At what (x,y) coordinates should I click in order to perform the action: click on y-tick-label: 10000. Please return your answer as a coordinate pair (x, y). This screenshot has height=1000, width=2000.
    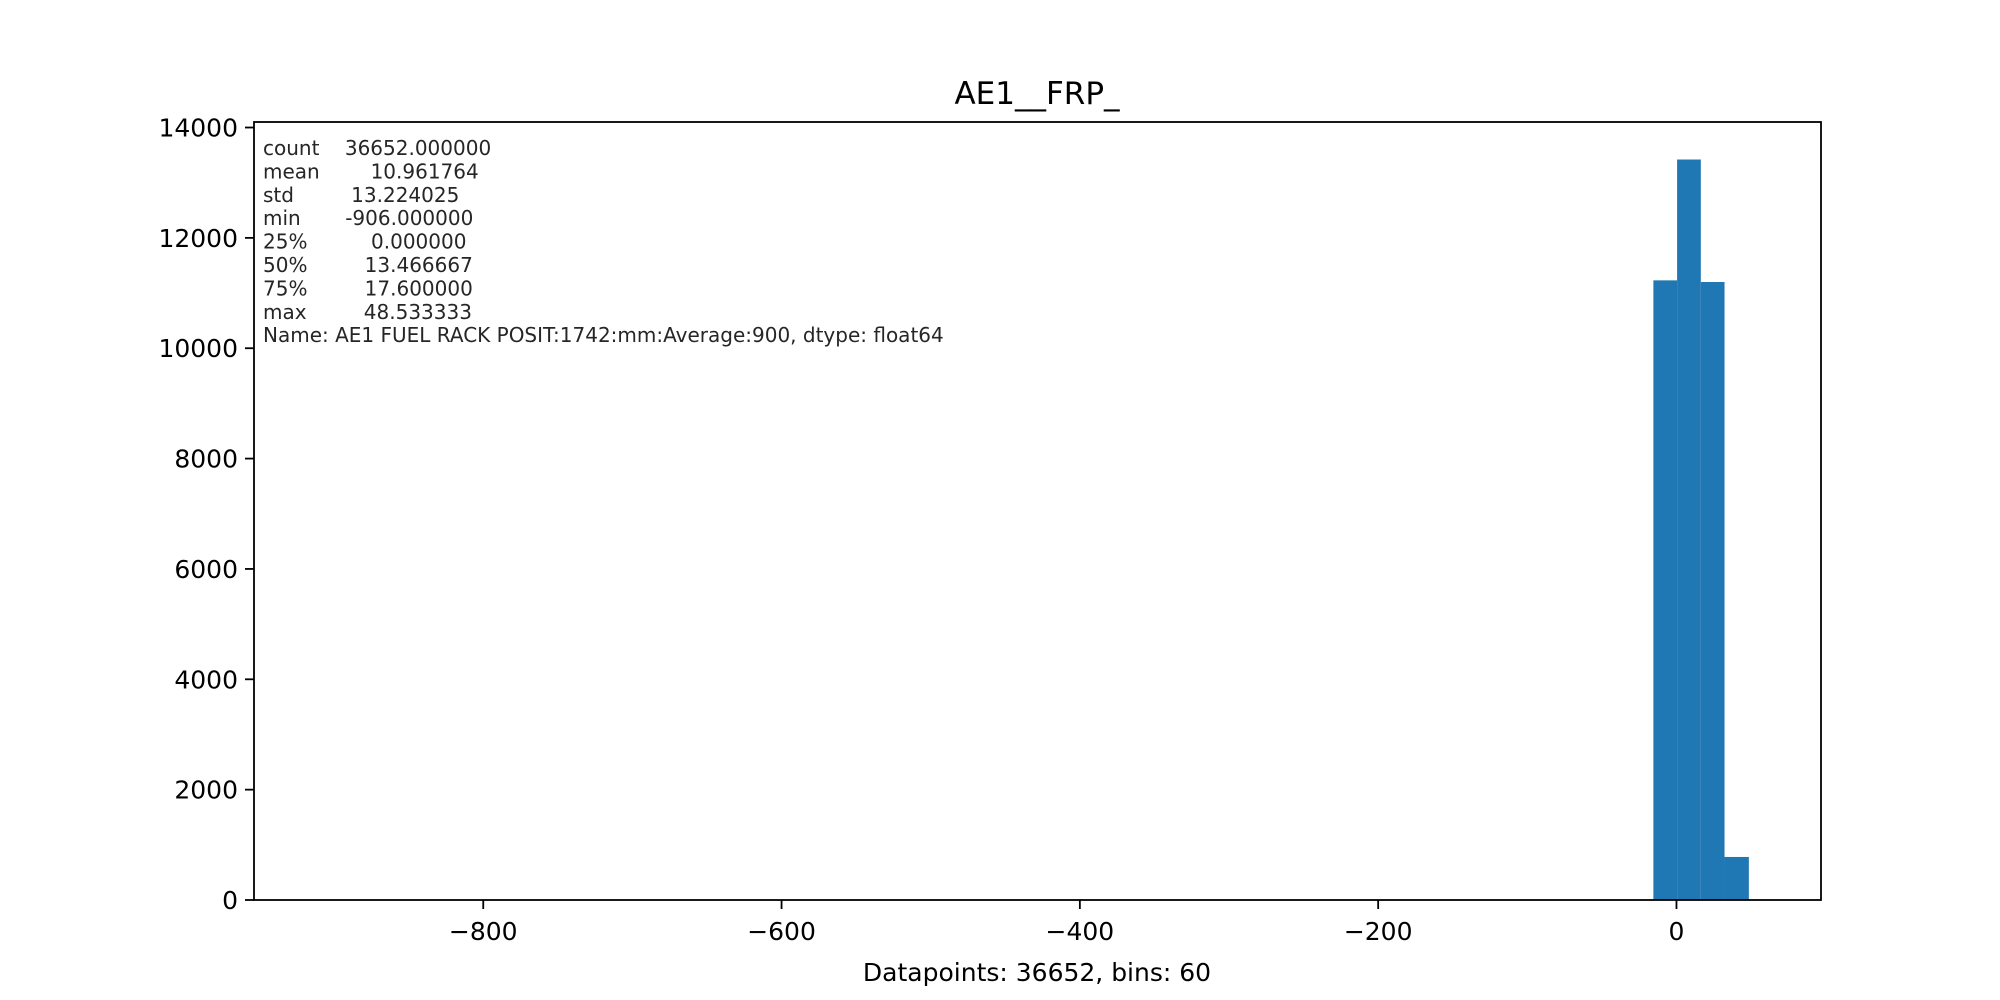
    Looking at the image, I should click on (198, 348).